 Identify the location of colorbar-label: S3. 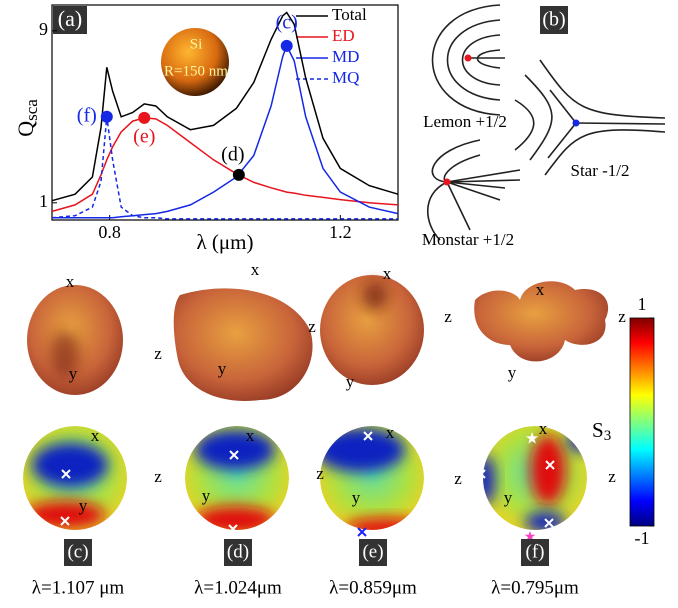
(601, 431).